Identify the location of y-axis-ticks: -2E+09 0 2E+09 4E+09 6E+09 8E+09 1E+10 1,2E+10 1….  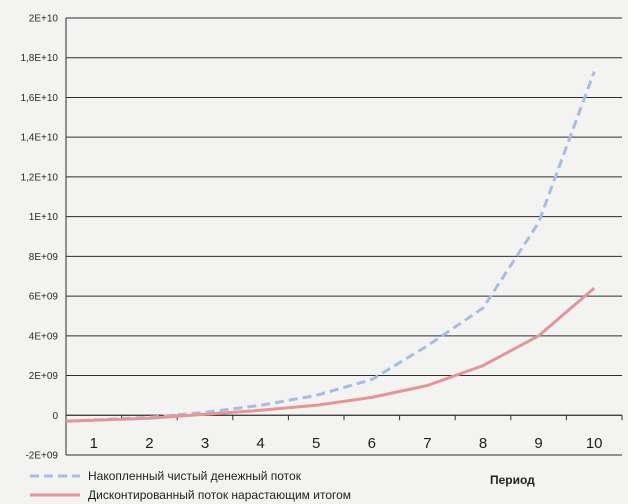
(39, 238).